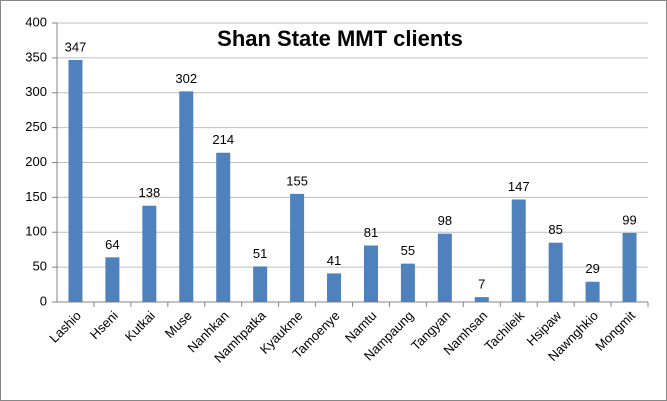 Image resolution: width=667 pixels, height=401 pixels. Describe the element at coordinates (334, 260) in the screenshot. I see `data-label: 41` at that location.